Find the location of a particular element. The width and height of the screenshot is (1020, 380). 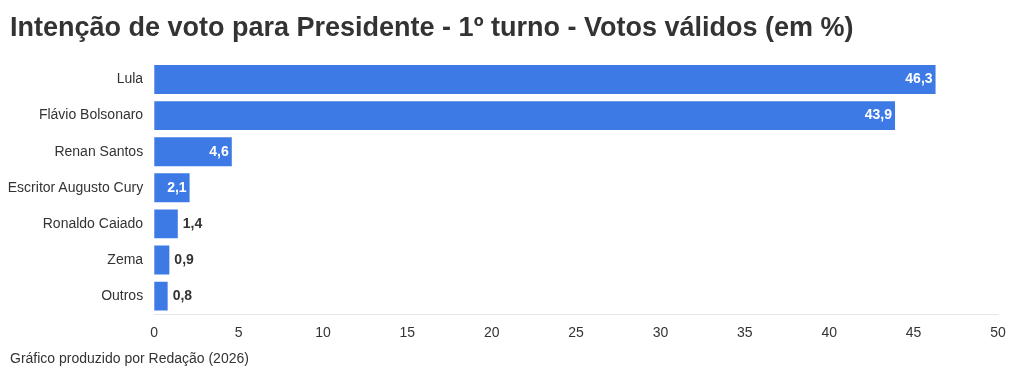

x-tick-label: 50 is located at coordinates (998, 332).